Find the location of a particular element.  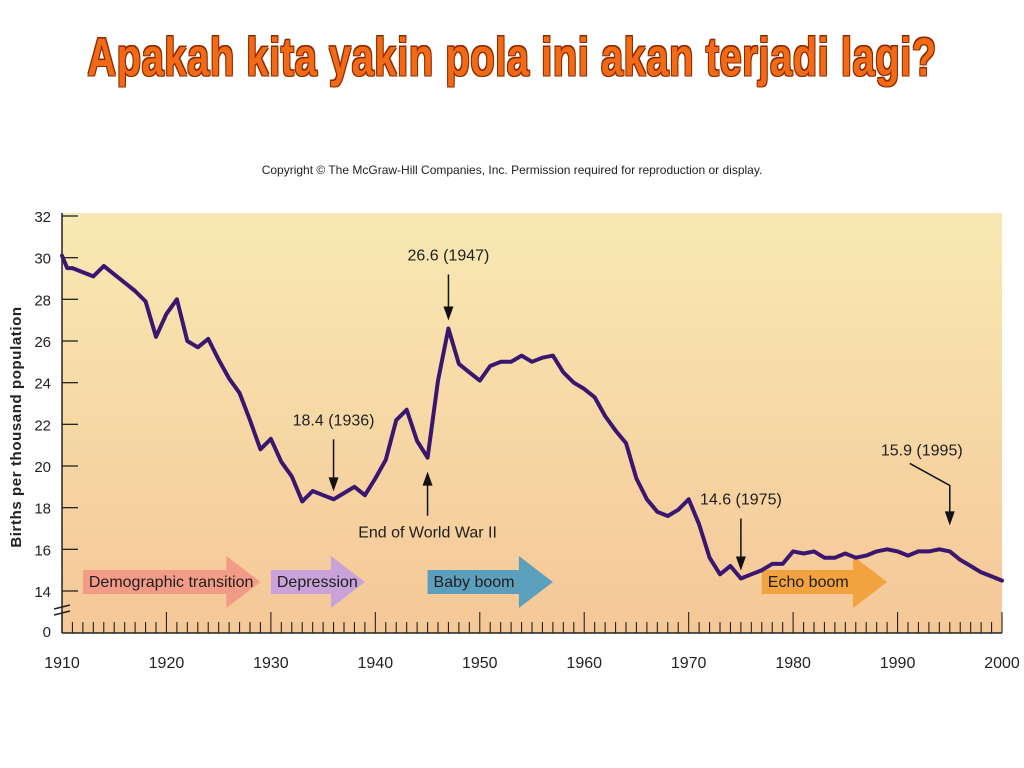

x-tick-label: 1980 is located at coordinates (793, 663).